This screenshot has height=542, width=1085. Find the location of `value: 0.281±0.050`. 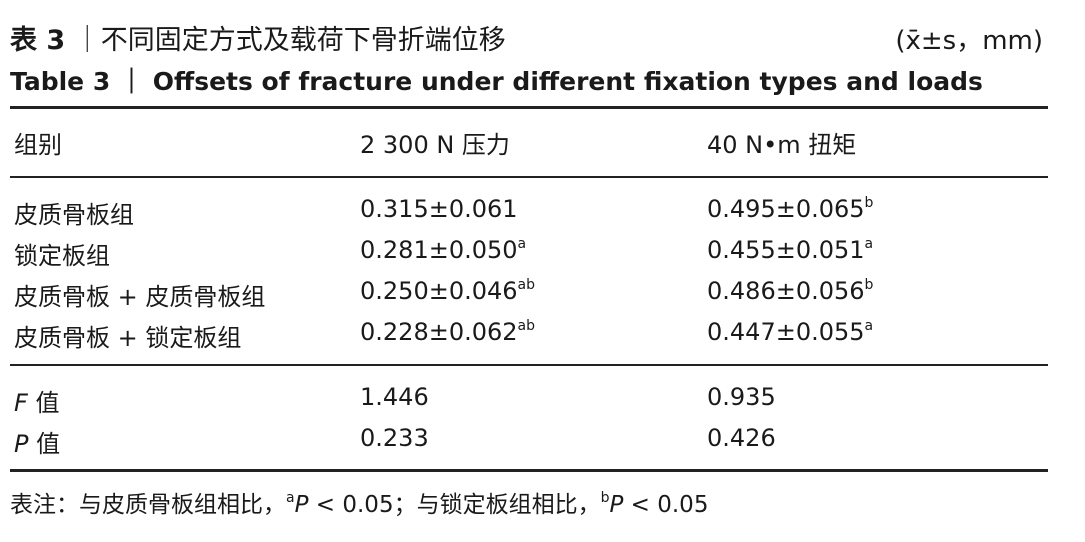

value: 0.281±0.050 is located at coordinates (439, 250).